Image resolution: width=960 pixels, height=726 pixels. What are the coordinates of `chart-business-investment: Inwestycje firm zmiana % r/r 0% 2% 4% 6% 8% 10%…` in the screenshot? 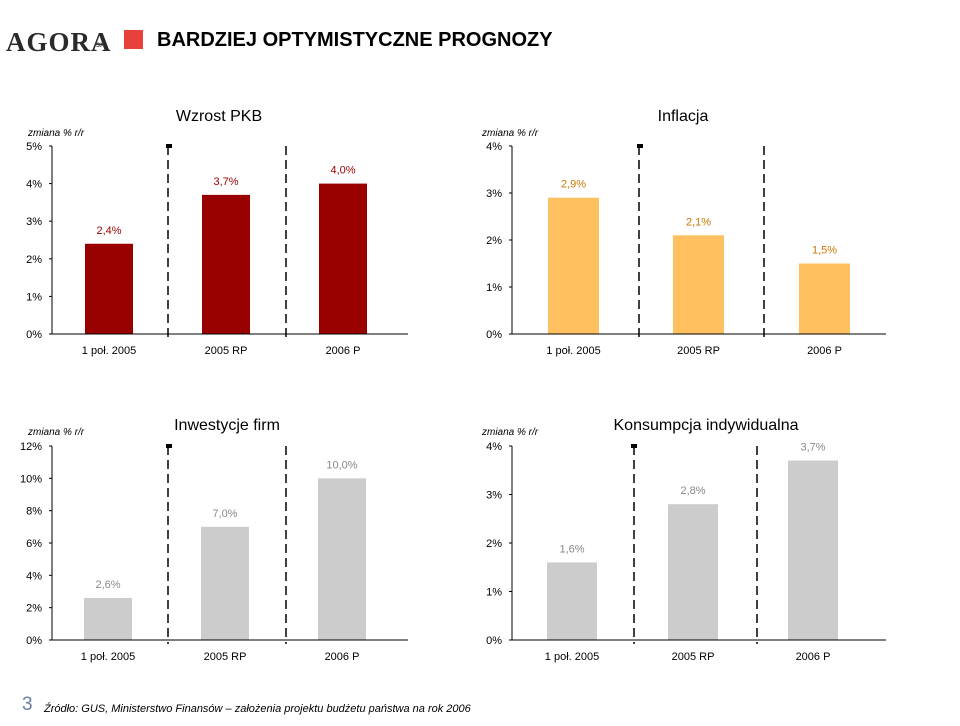 It's located at (214, 540).